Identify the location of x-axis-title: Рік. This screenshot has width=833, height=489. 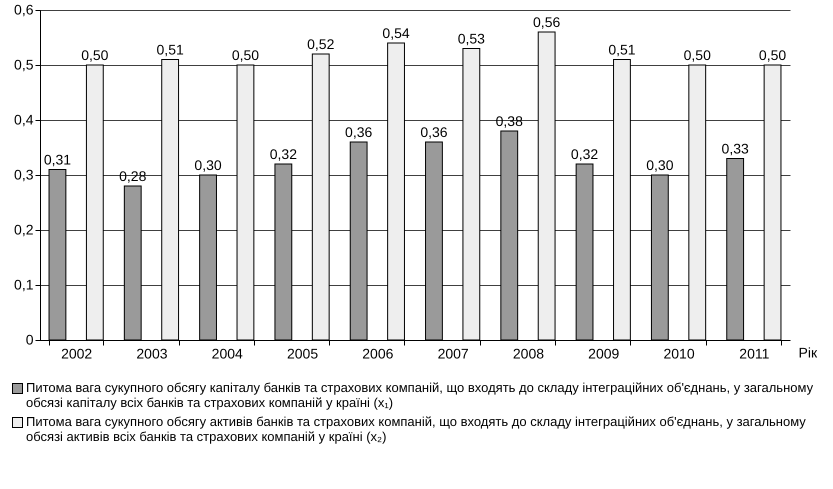
(808, 352).